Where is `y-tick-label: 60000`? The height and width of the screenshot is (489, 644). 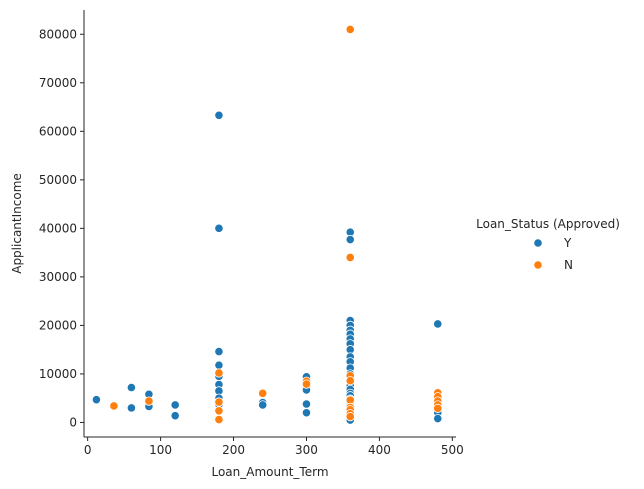 y-tick-label: 60000 is located at coordinates (58, 131).